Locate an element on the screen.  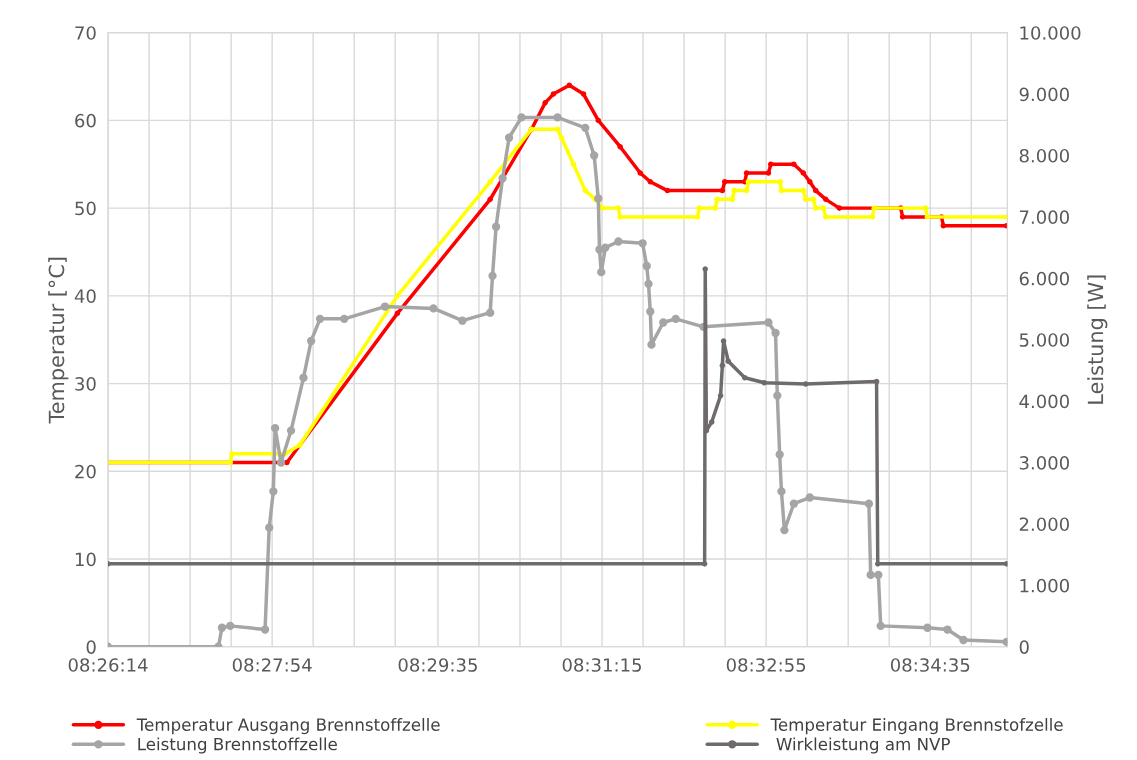
legend-label: Leistung Brennstoffzelle is located at coordinates (237, 745).